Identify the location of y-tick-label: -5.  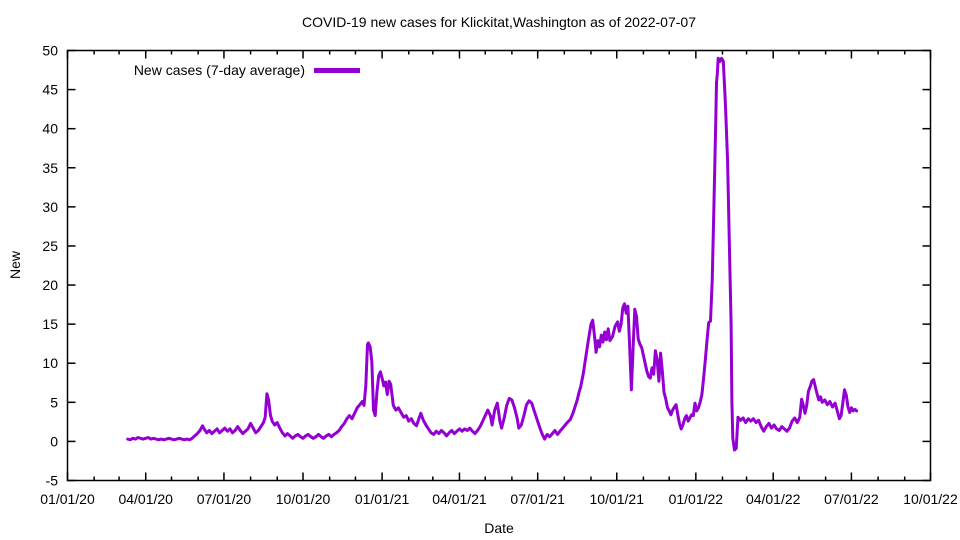
(52, 481).